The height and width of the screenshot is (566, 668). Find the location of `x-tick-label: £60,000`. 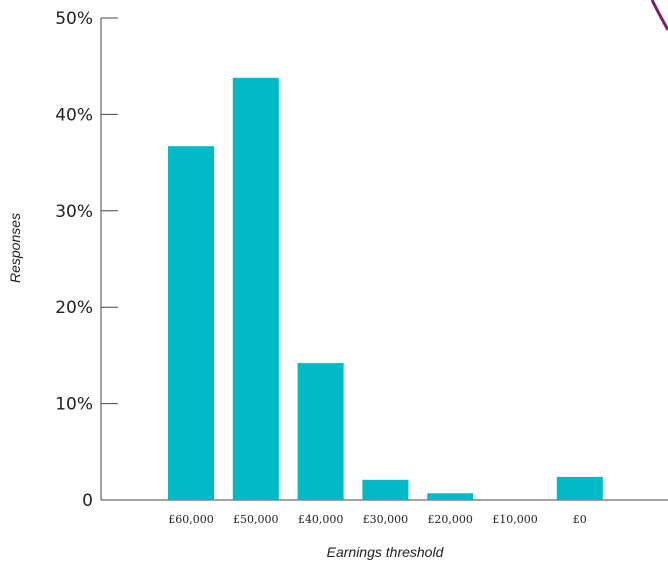

x-tick-label: £60,000 is located at coordinates (191, 519).